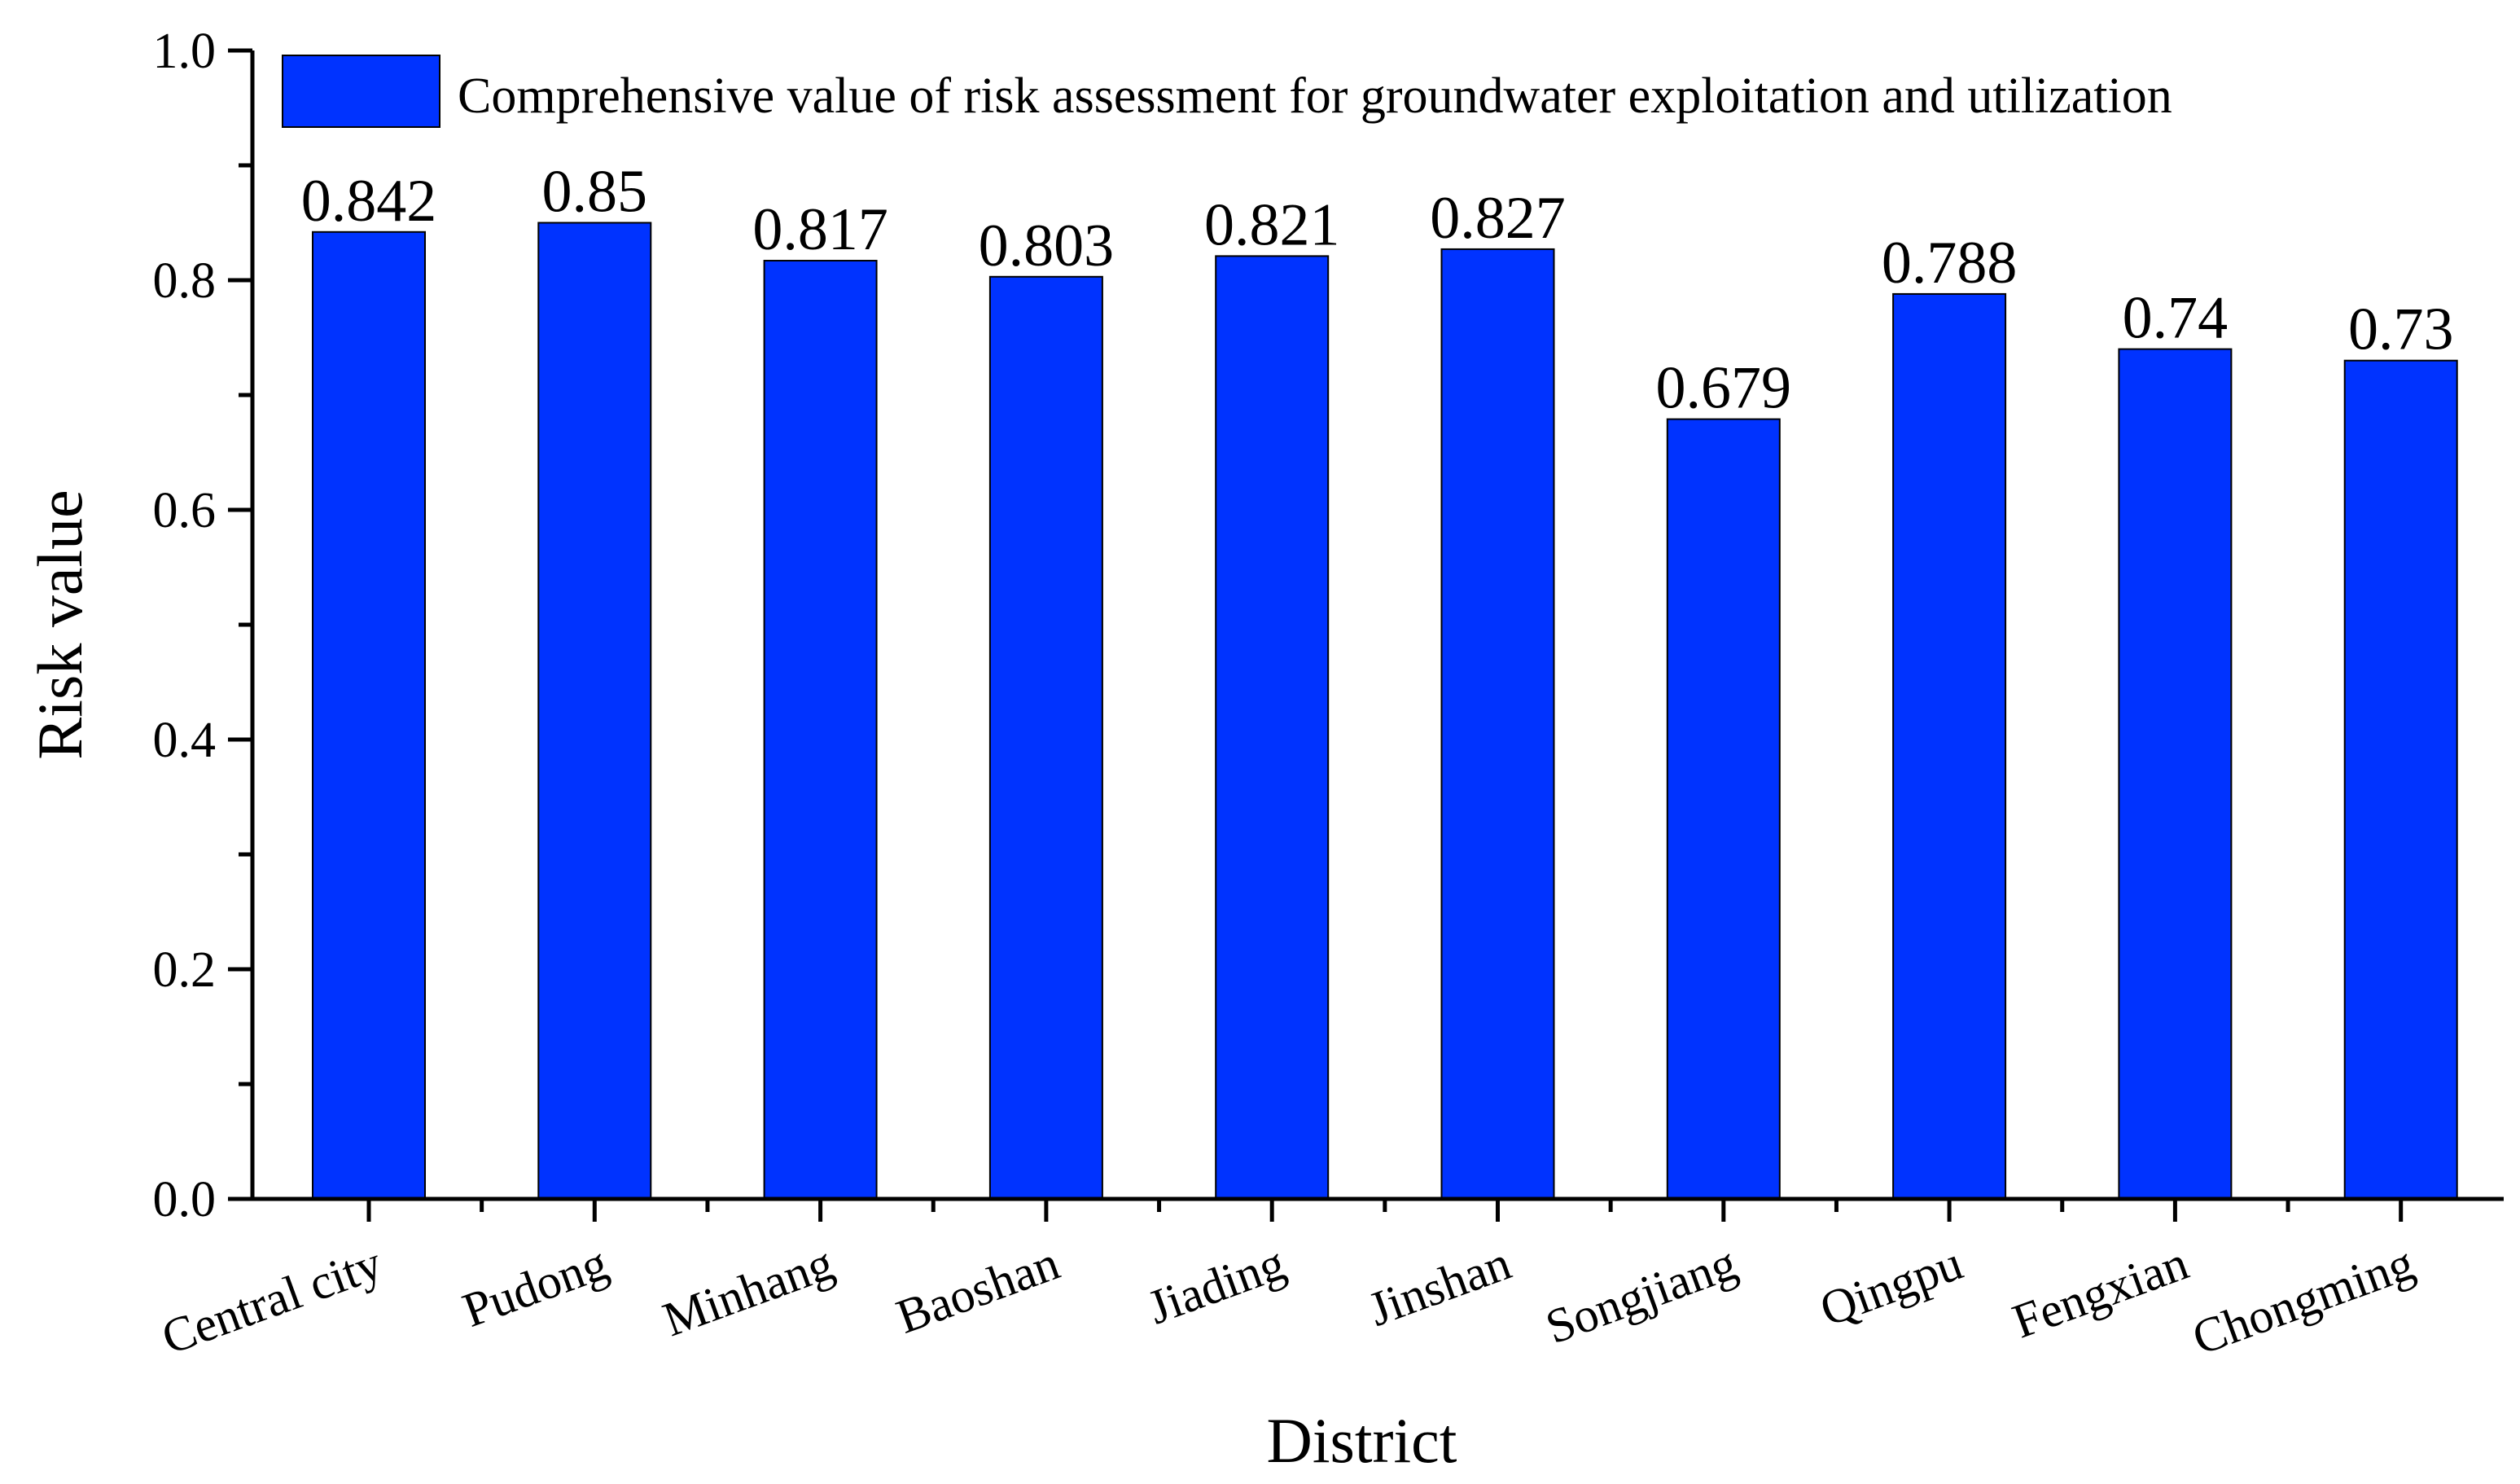  Describe the element at coordinates (1272, 225) in the screenshot. I see `bar-value-label: 0.821` at that location.